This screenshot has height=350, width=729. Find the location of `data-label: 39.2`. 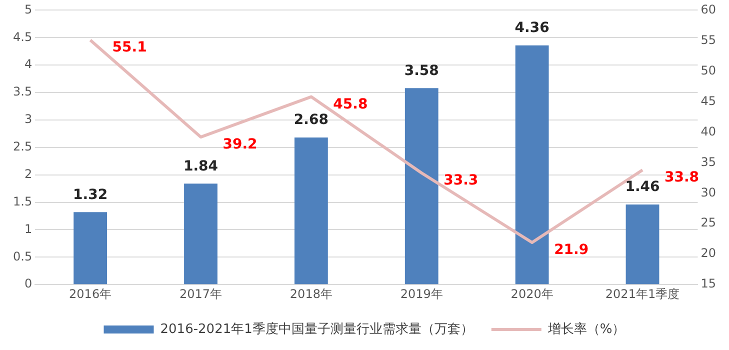

data-label: 39.2 is located at coordinates (240, 144).